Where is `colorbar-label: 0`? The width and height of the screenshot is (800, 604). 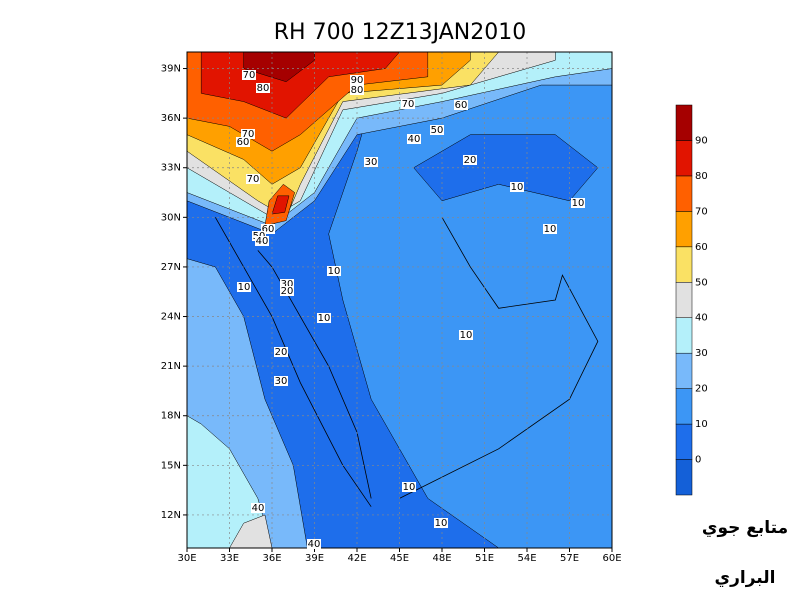 colorbar-label: 0 is located at coordinates (698, 460).